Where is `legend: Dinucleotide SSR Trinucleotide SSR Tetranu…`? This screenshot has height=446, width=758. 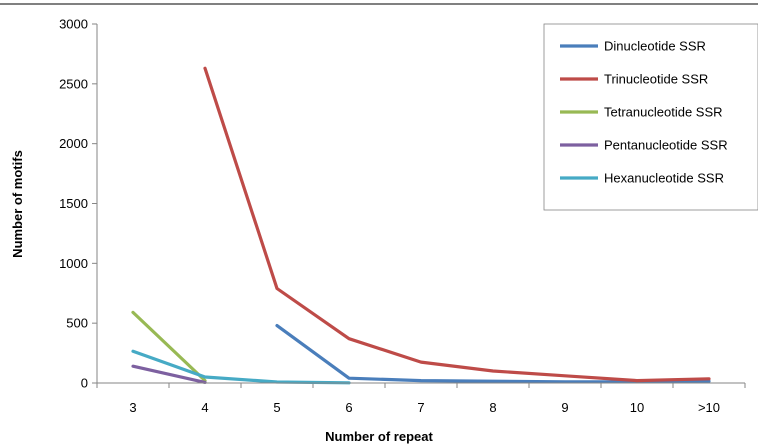 legend: Dinucleotide SSR Trinucleotide SSR Tetranu… is located at coordinates (650, 117).